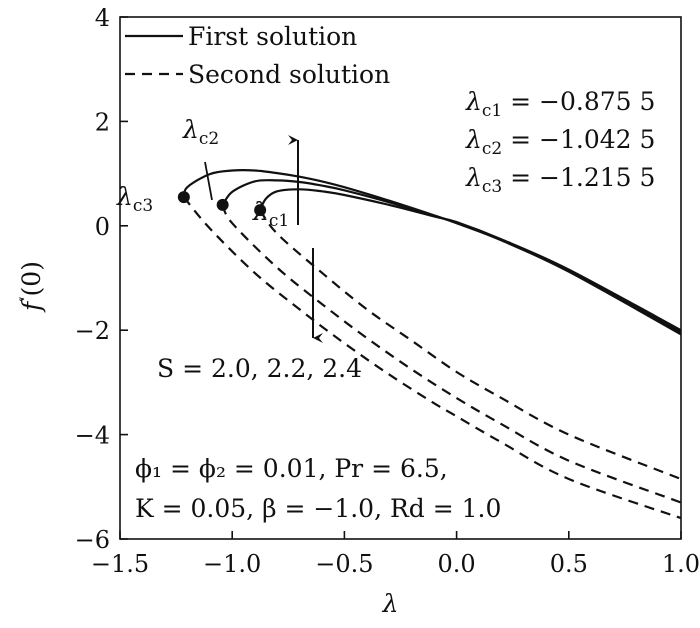  Describe the element at coordinates (31, 287) in the screenshot. I see `y-axis-label: f″(0)` at that location.